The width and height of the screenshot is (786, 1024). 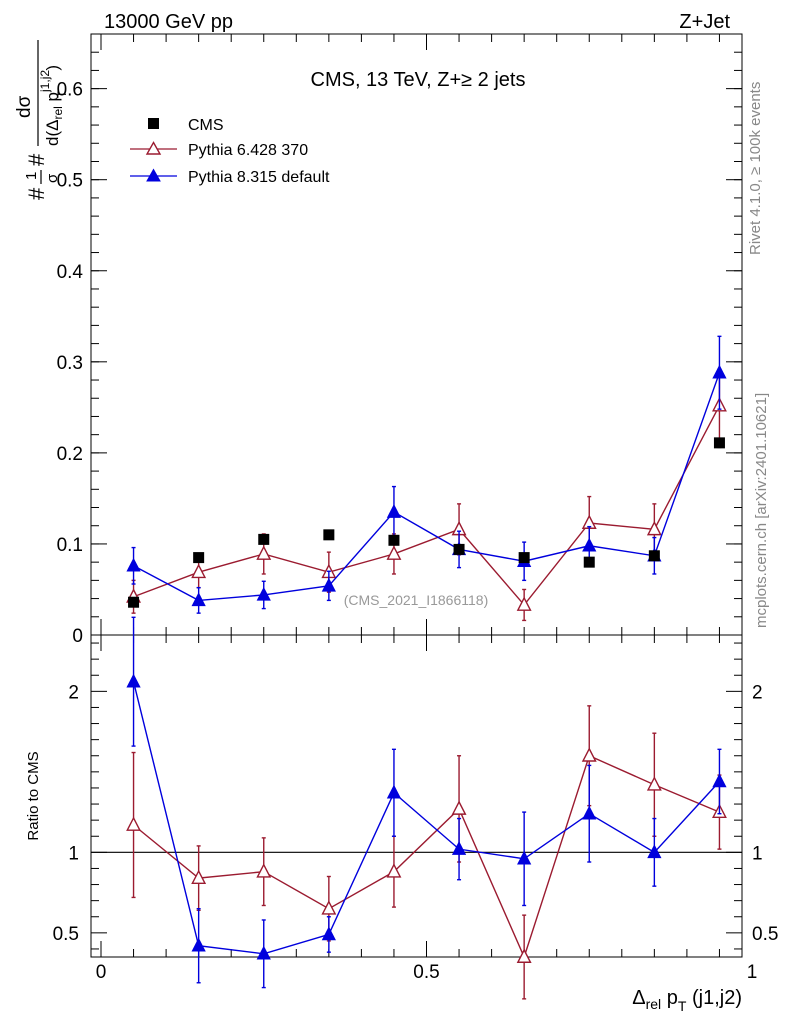 I want to click on svg-text: Δrel pT (j1,j2), so click(x=687, y=1000).